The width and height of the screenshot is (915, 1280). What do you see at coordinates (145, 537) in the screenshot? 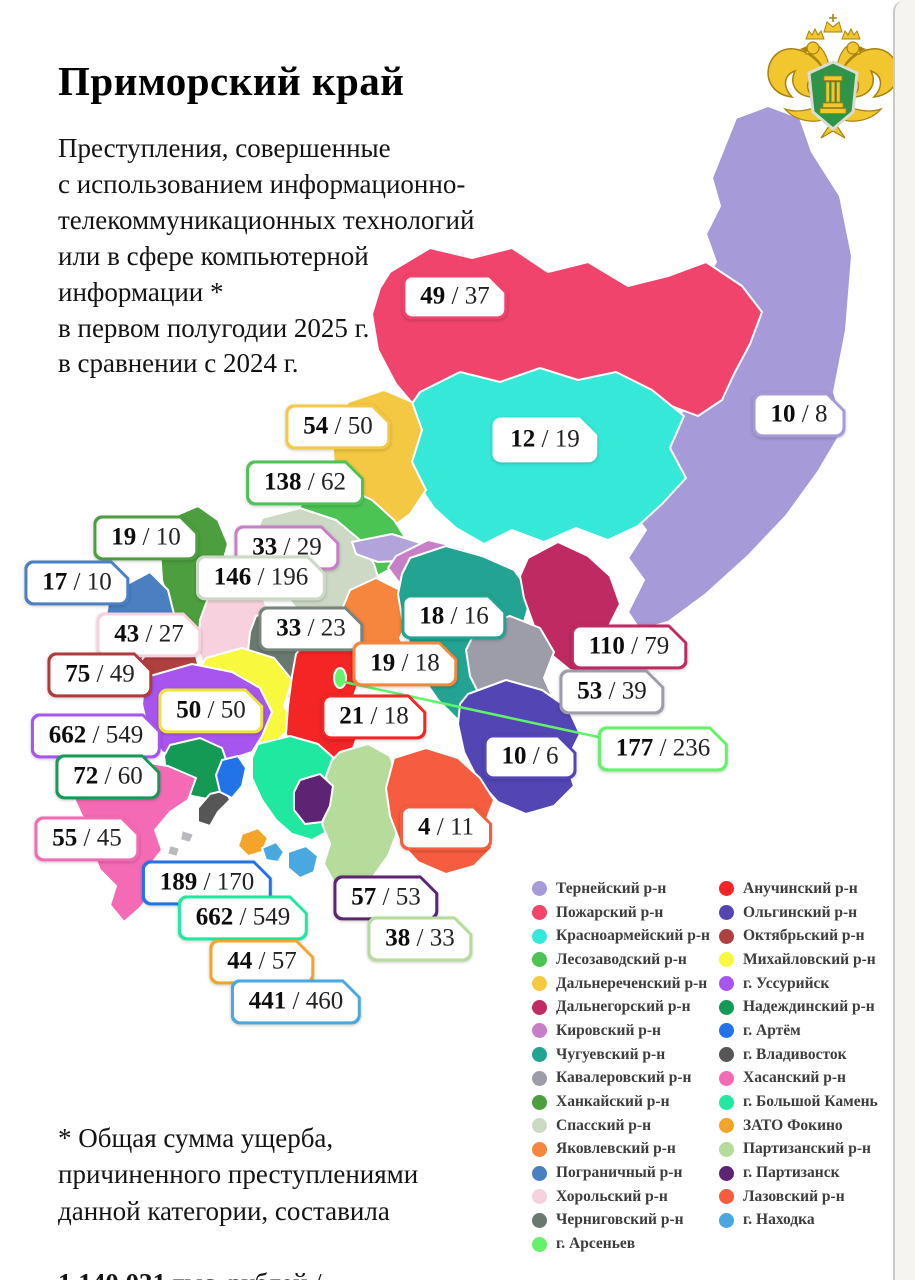
I see `map-callout: 19 / 10` at bounding box center [145, 537].